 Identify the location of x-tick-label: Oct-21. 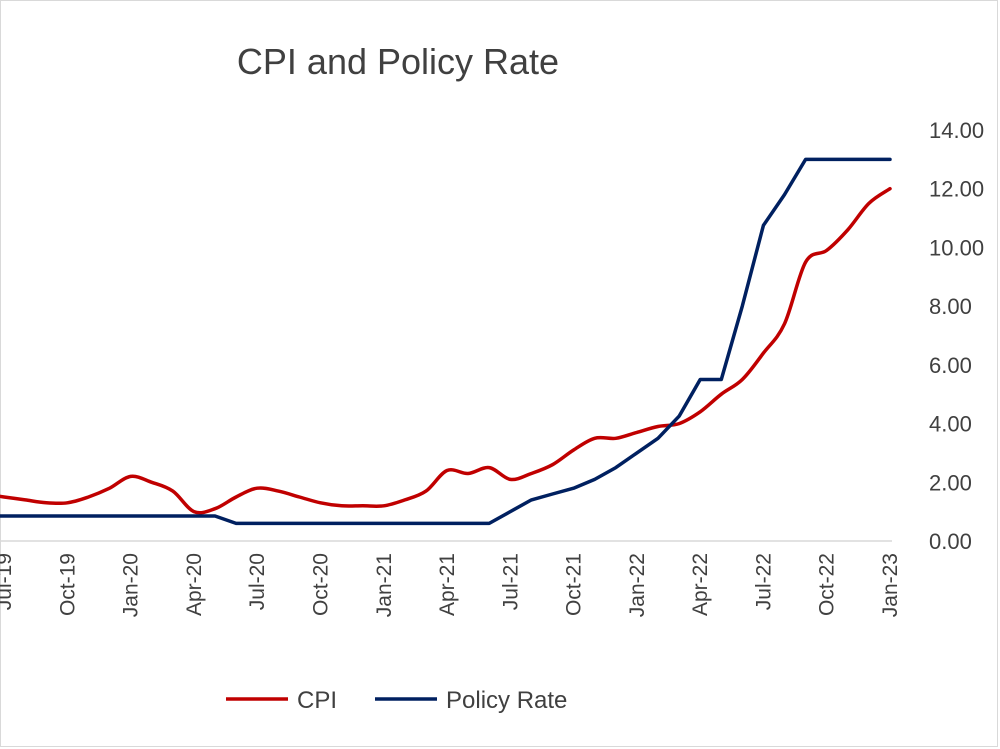
(574, 584).